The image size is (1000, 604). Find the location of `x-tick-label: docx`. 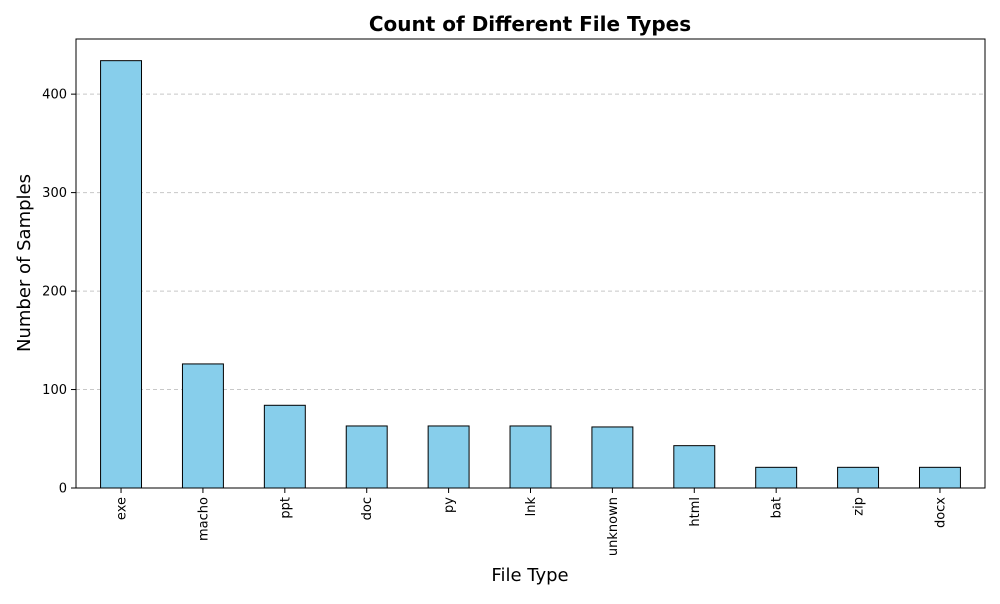

x-tick-label: docx is located at coordinates (940, 512).